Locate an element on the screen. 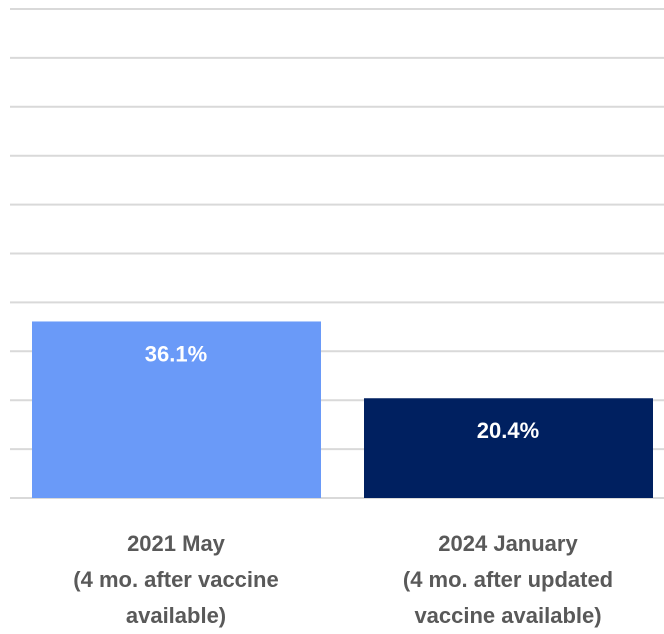 The image size is (664, 634). x-tick-label: 2021 May (4 mo. after vaccine available) is located at coordinates (176, 579).